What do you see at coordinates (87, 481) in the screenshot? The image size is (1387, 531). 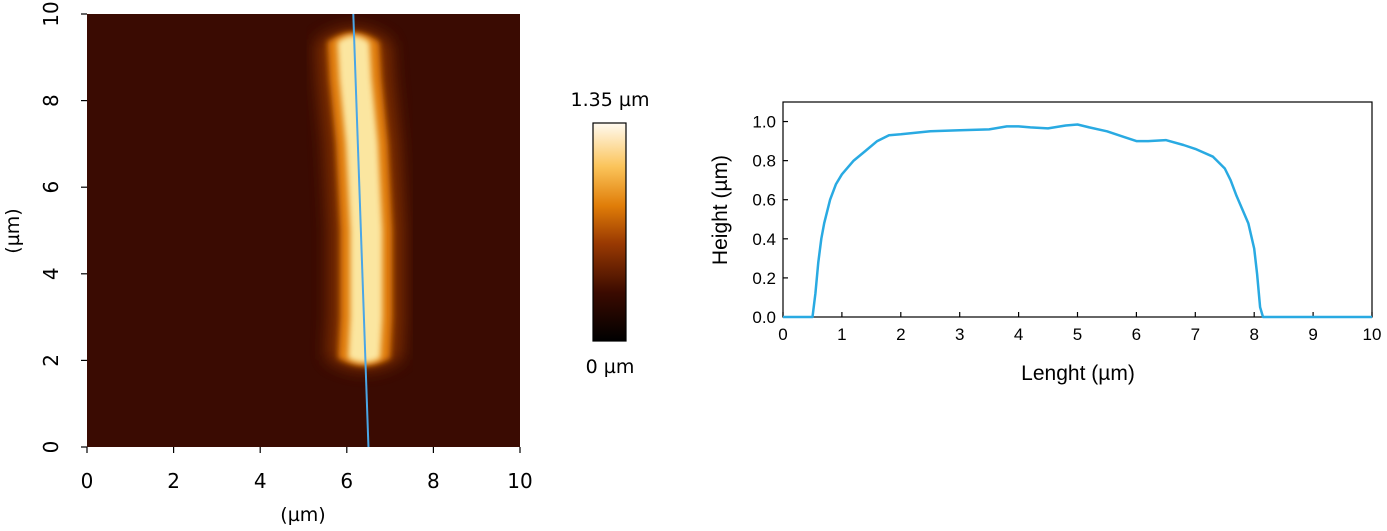 I see `afm-x-tick-label: 0` at bounding box center [87, 481].